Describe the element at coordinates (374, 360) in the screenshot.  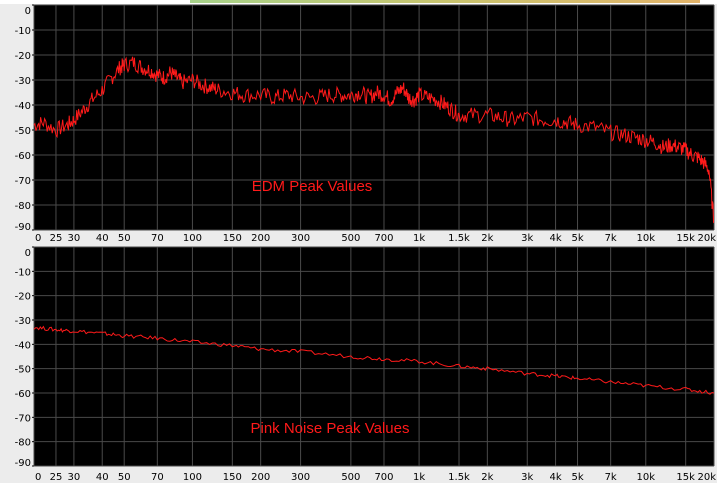
I see `pink-noise-series-line` at that location.